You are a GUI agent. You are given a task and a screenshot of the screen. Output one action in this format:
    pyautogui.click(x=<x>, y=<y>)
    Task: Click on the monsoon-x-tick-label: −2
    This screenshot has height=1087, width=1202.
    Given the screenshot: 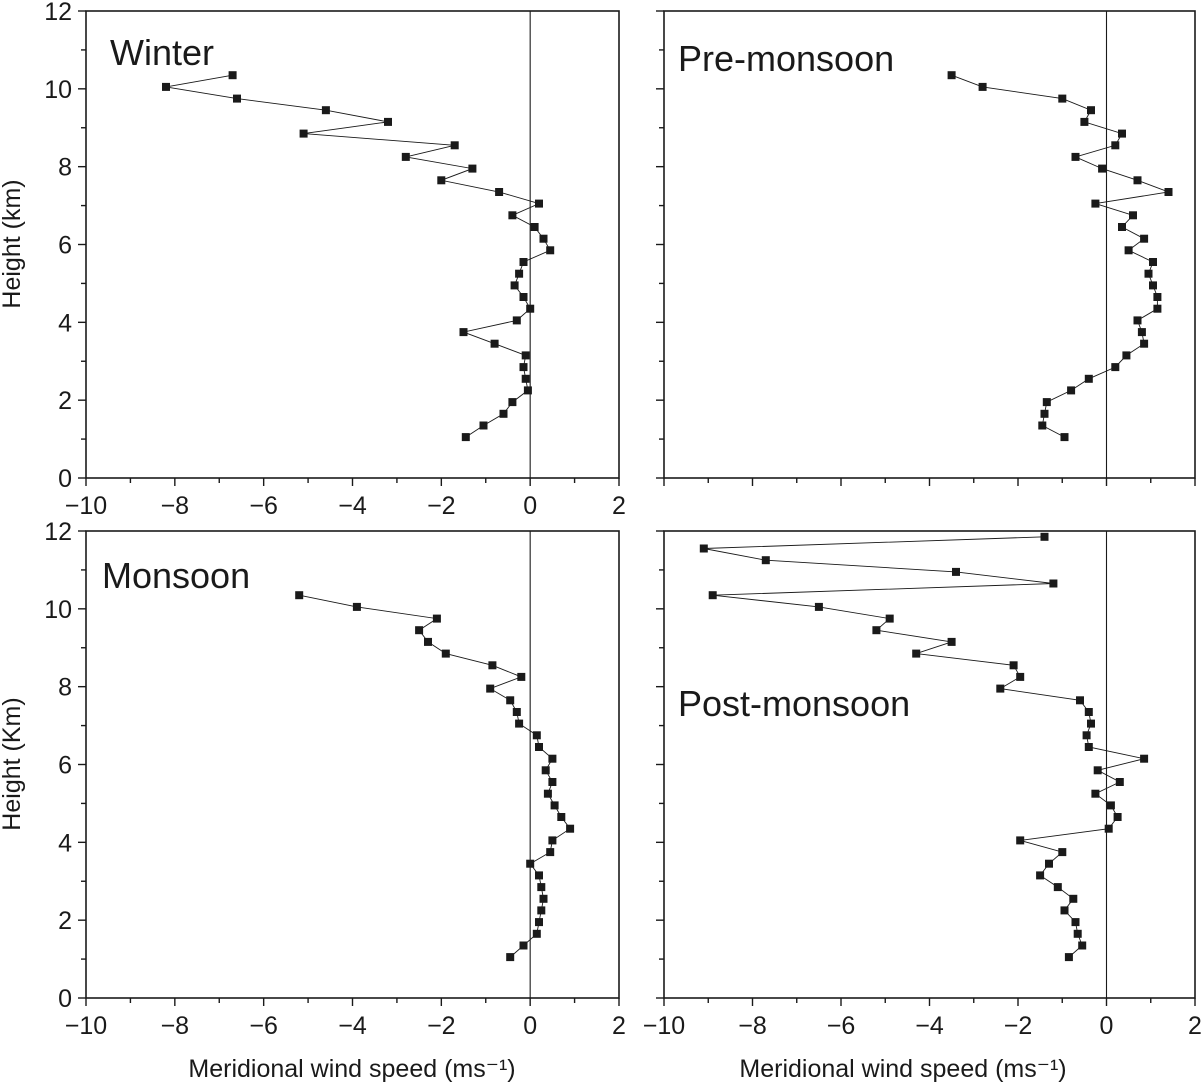 What is the action you would take?
    pyautogui.click(x=441, y=1026)
    